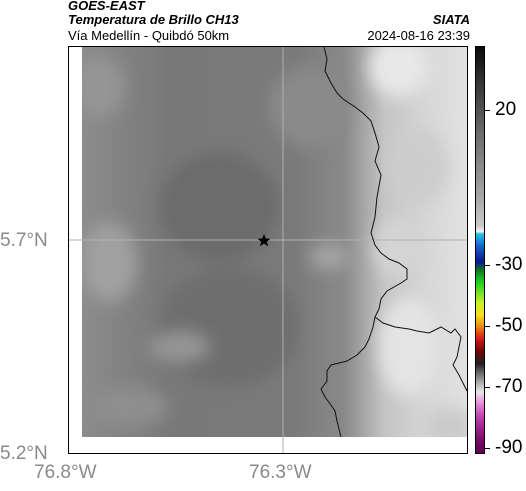 This screenshot has height=491, width=526. Describe the element at coordinates (149, 35) in the screenshot. I see `route-subtitle: Vía Medellín - Quibdó 50km` at that location.